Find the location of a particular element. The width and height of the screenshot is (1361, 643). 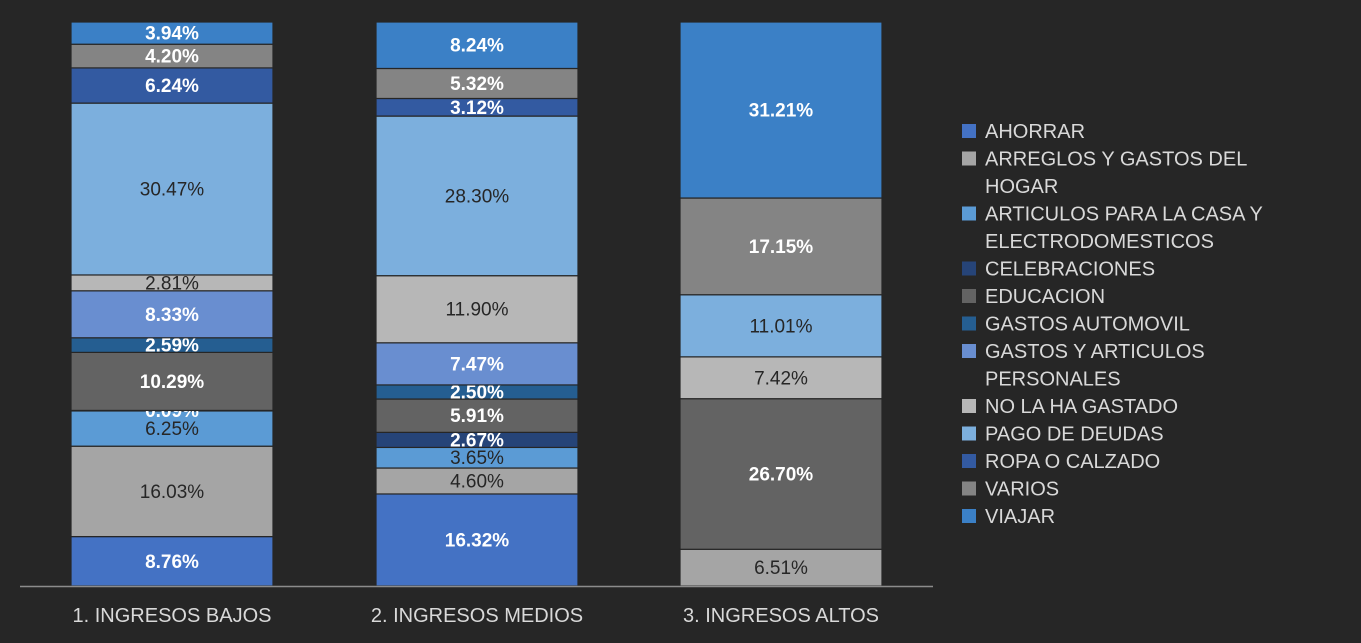

data-label: 16.32% is located at coordinates (477, 540).